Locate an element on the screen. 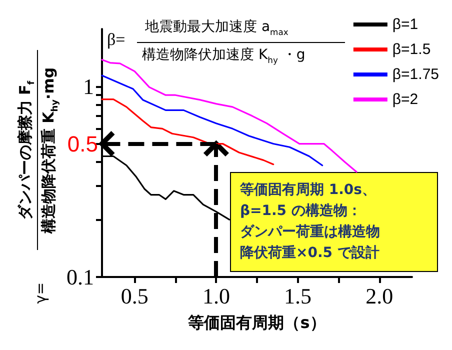 The height and width of the screenshot is (350, 452). annotation: 構造物降伏加速度 K$_{hy}$ ・g is located at coordinates (224, 55).